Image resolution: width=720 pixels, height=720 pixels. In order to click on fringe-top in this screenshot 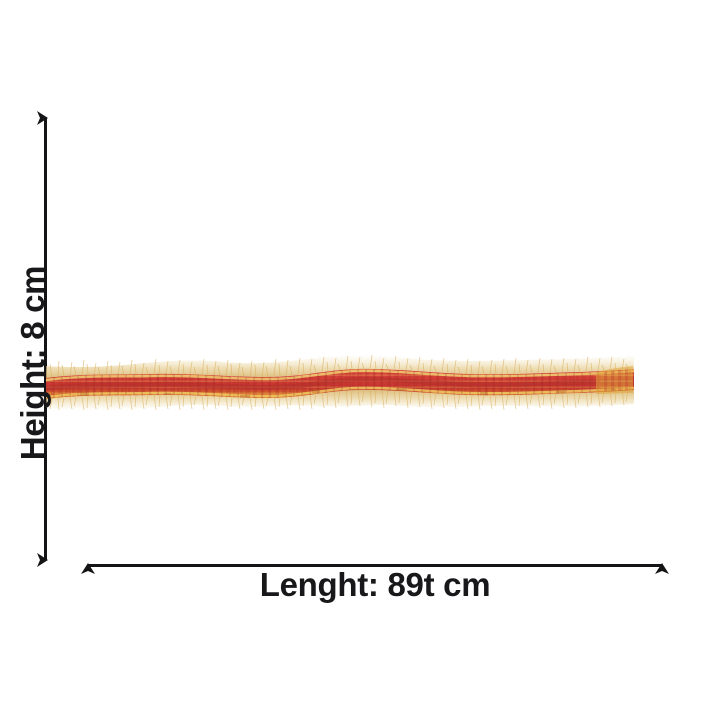, I will do `click(340, 366)`.